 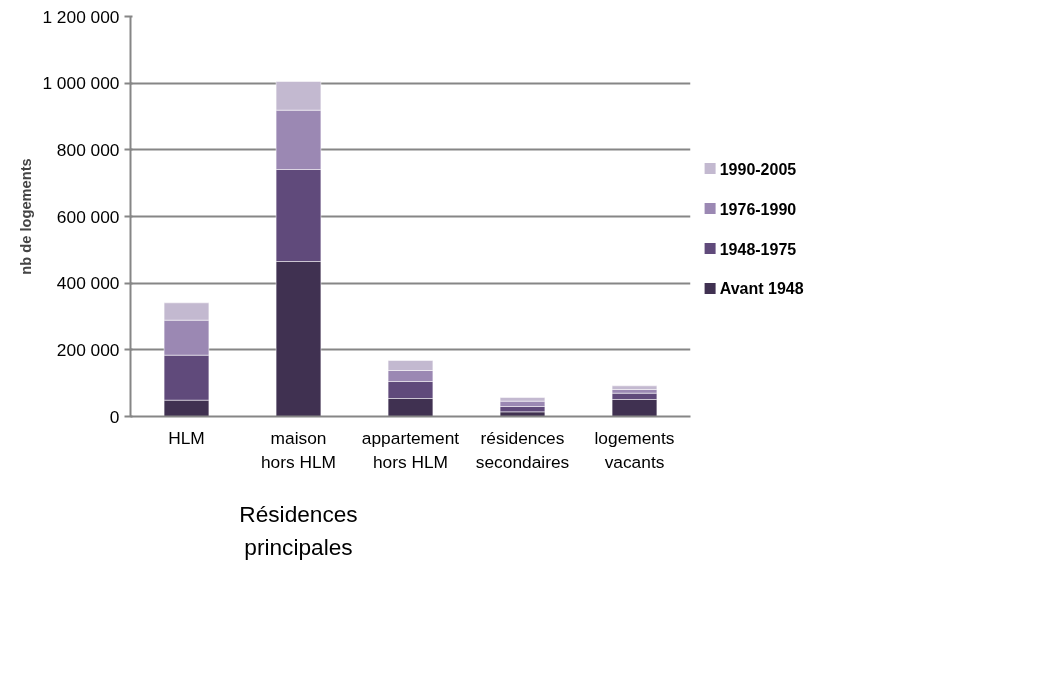 I want to click on legend-label: 1948-1975, so click(x=758, y=249).